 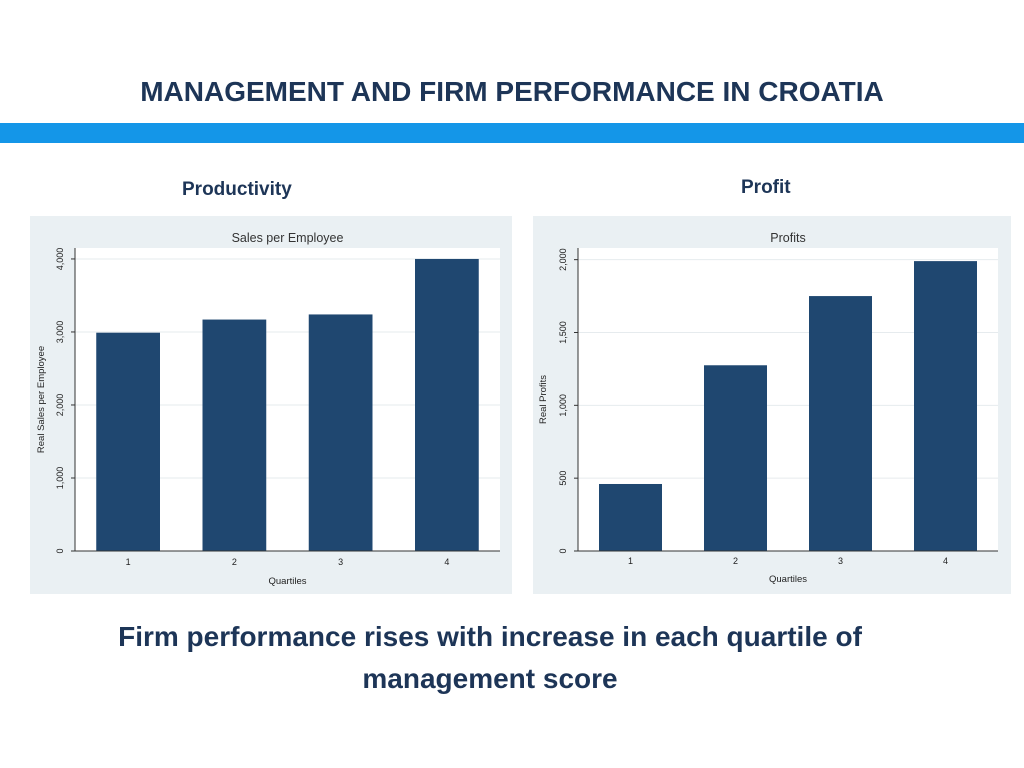 What do you see at coordinates (563, 332) in the screenshot?
I see `y-tick-label: 1,500` at bounding box center [563, 332].